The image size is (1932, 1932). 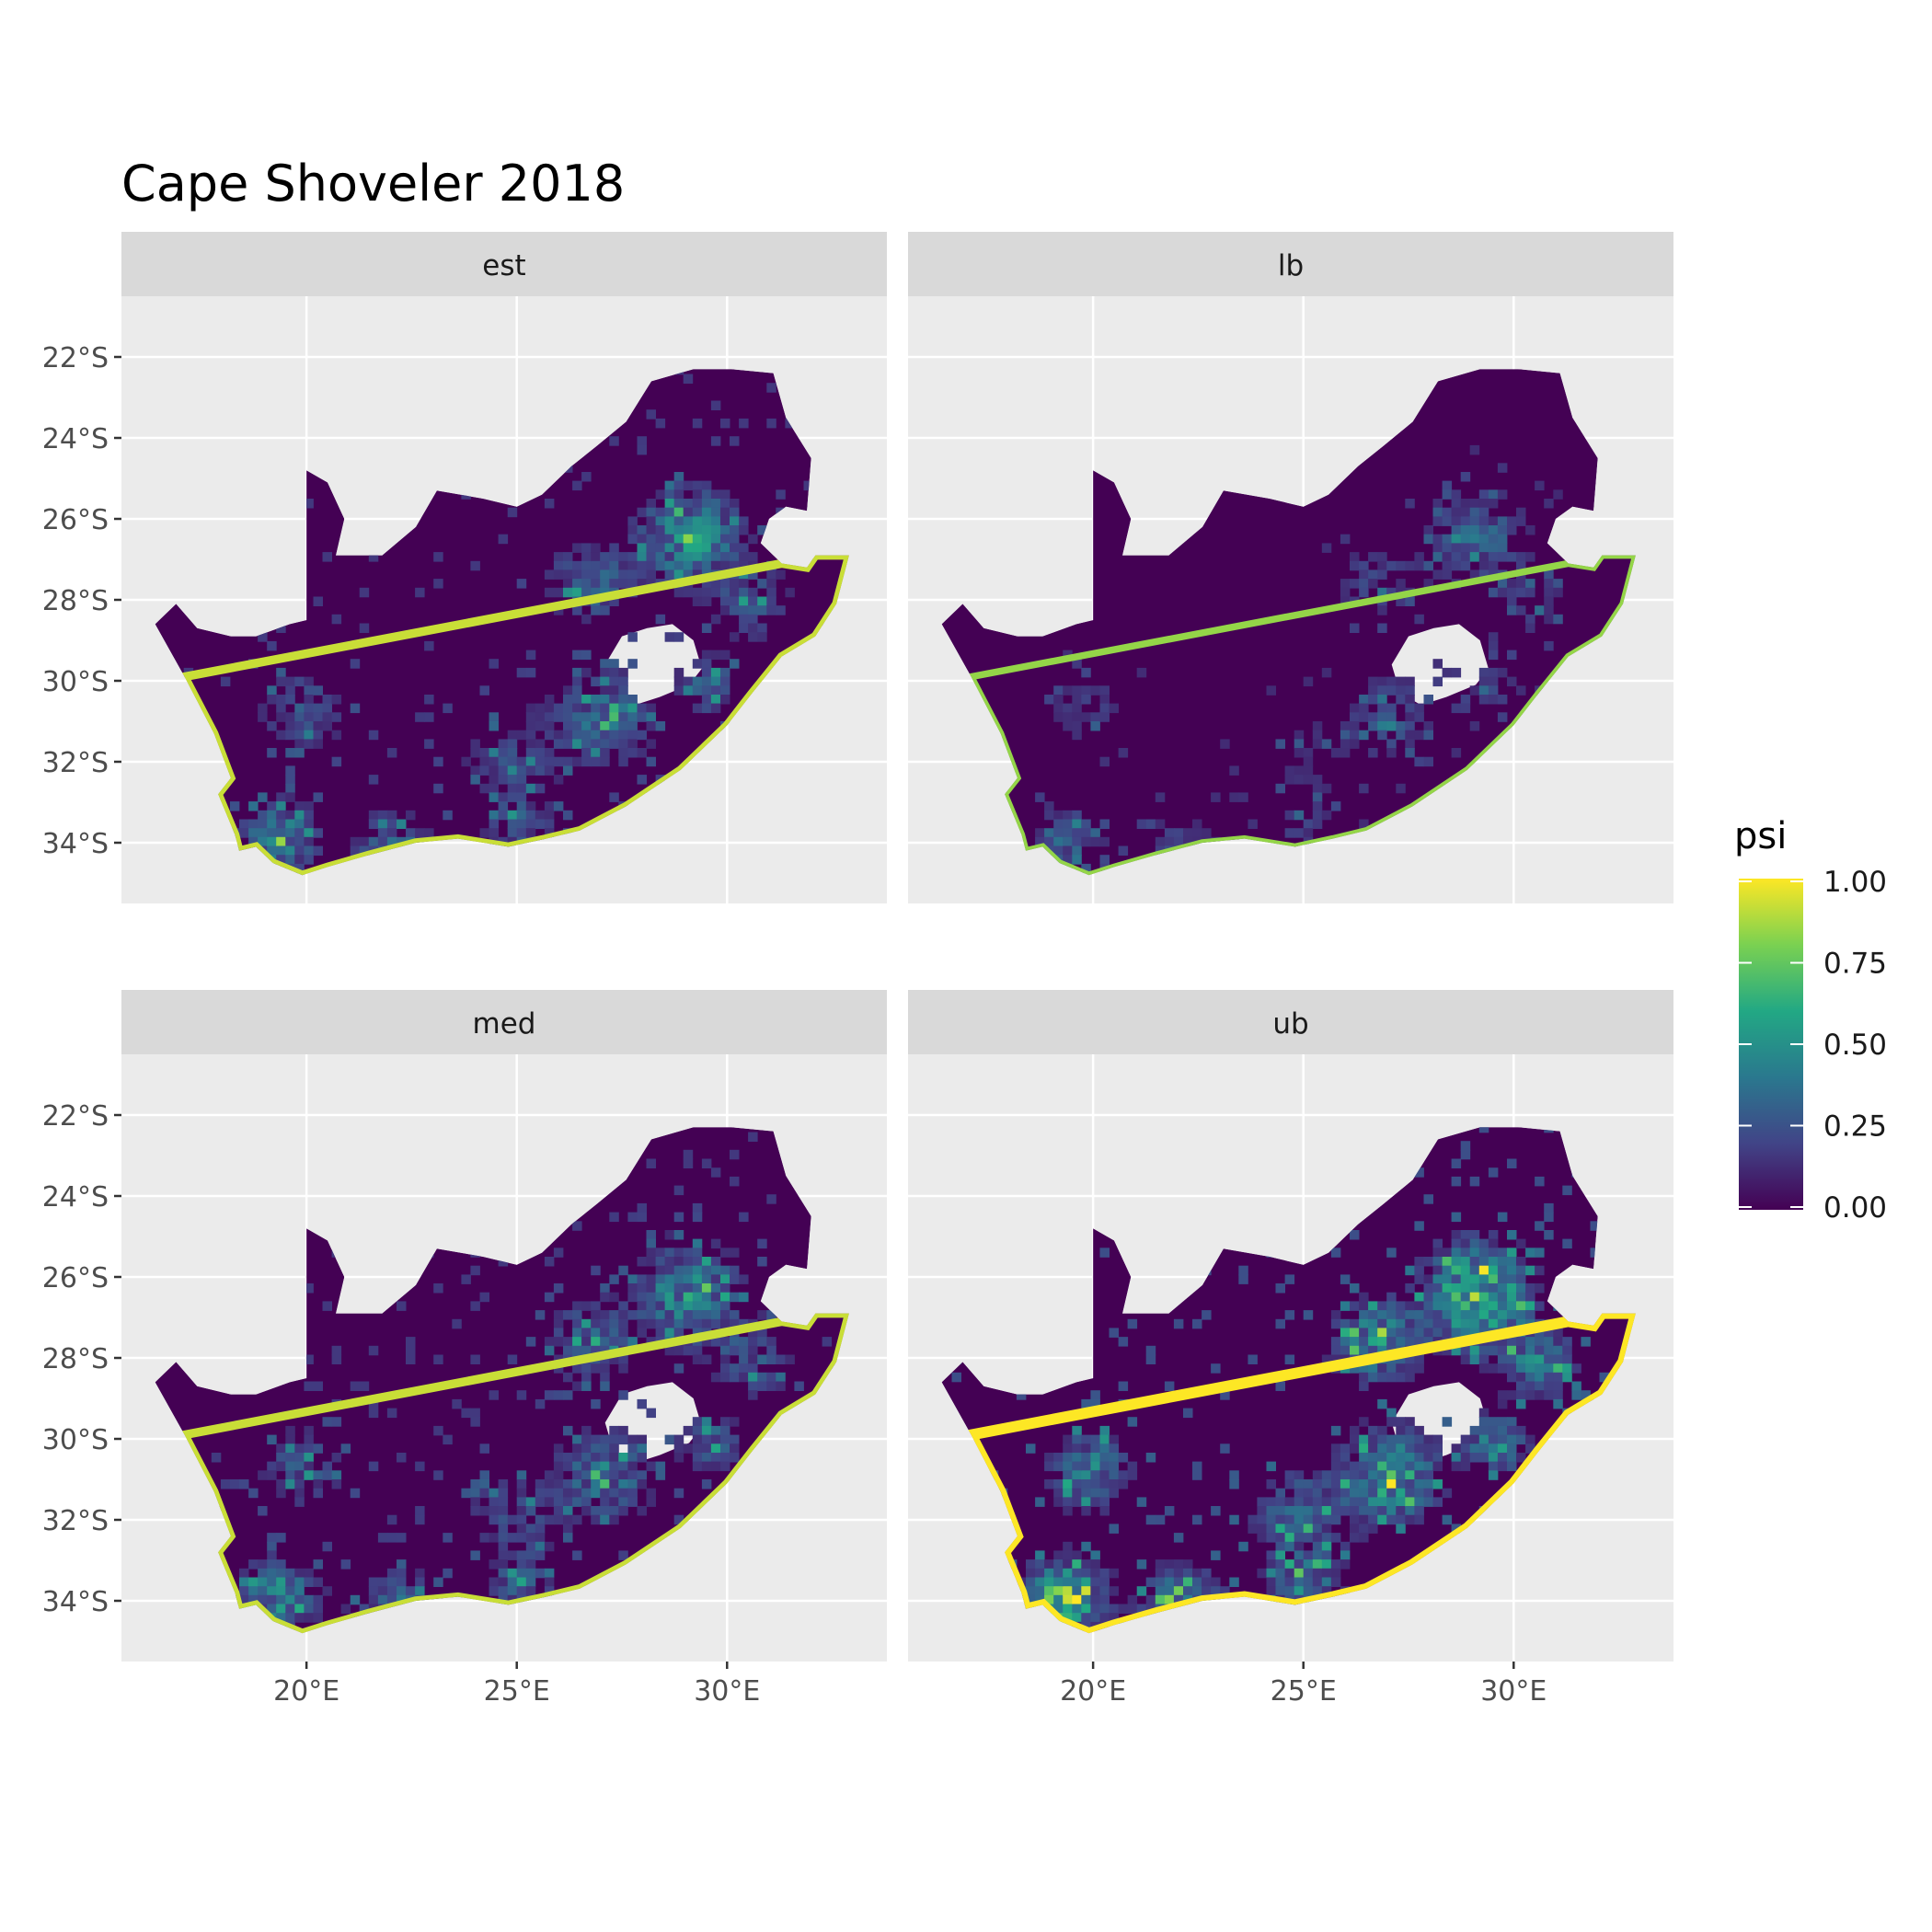 I want to click on legend-tick-label: 0.00, so click(x=1855, y=1208).